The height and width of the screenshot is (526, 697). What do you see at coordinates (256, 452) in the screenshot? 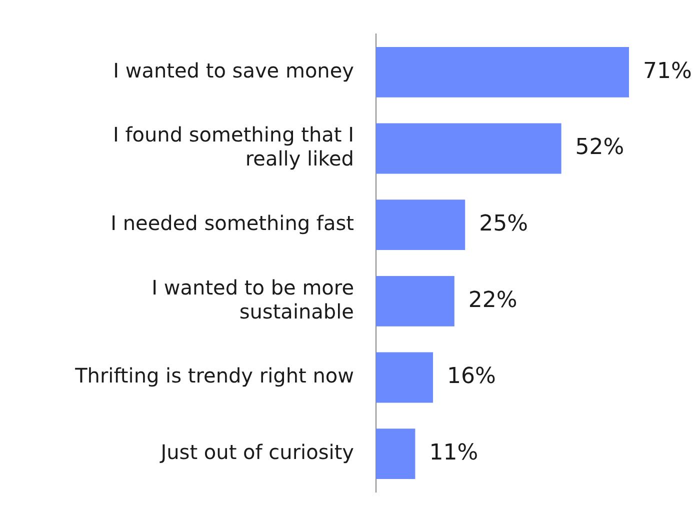
I see `y-tick-label: Just out of curiosity` at bounding box center [256, 452].